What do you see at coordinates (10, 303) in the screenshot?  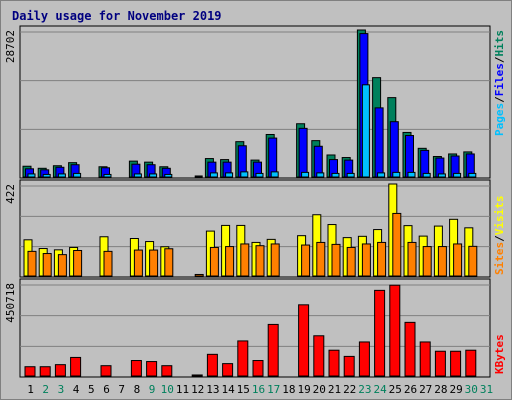 I see `kbytes-ymax-label: 450718` at bounding box center [10, 303].